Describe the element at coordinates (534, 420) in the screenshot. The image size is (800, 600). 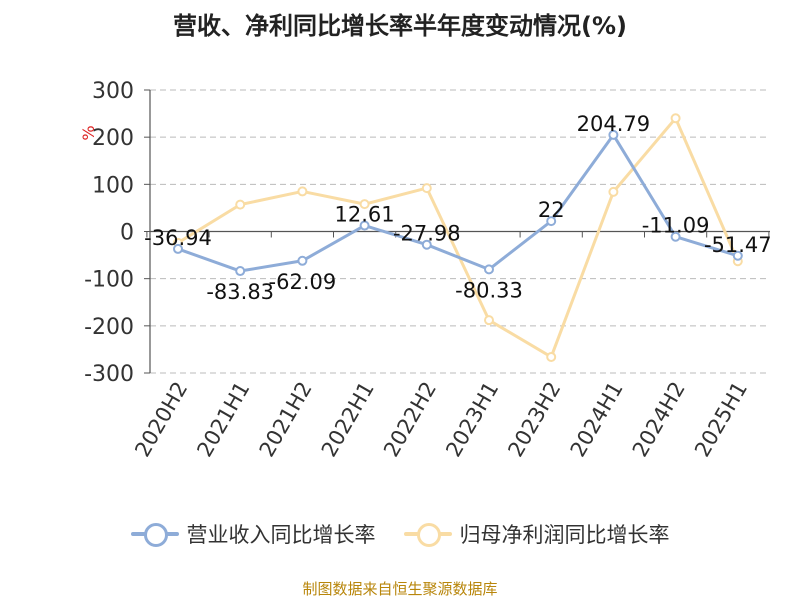
I see `x-tick-label: 2023H2` at that location.